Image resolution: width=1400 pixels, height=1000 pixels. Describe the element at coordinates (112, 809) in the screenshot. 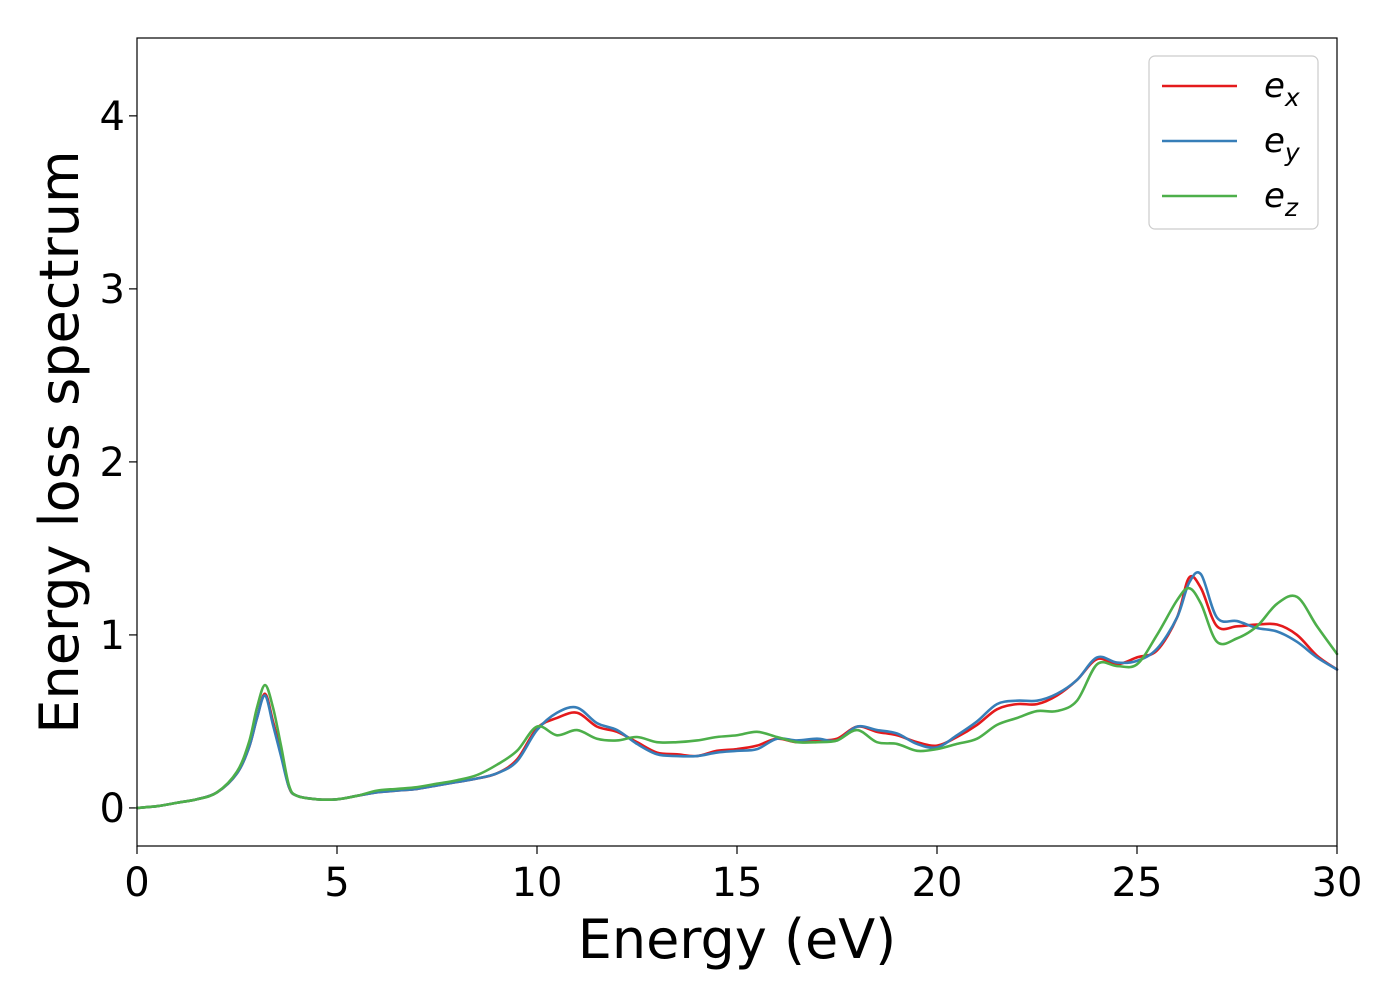

I see `y-tick-label: 0` at that location.